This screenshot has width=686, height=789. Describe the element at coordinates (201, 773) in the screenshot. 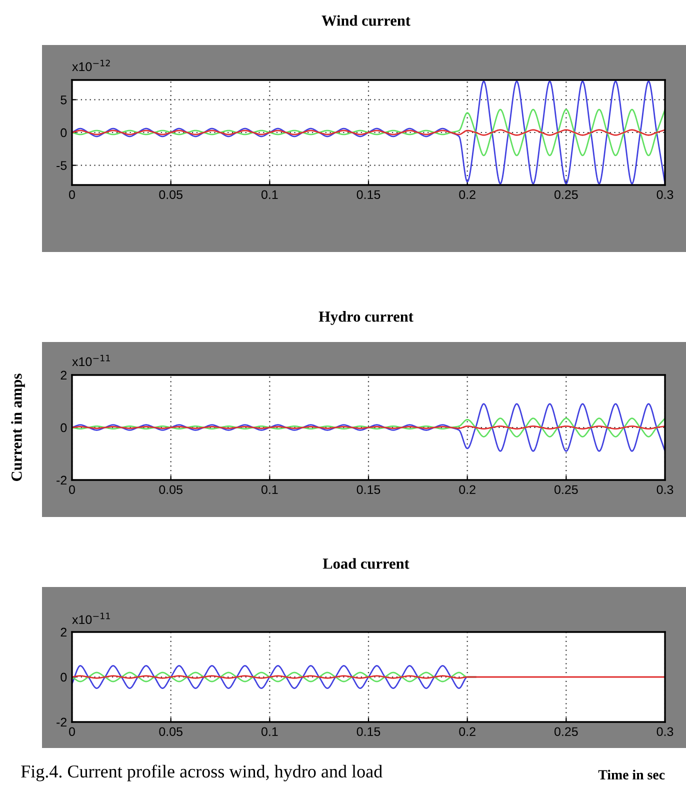

I see `caption: Fig.4. Current profile across wind, hydro and load` at that location.